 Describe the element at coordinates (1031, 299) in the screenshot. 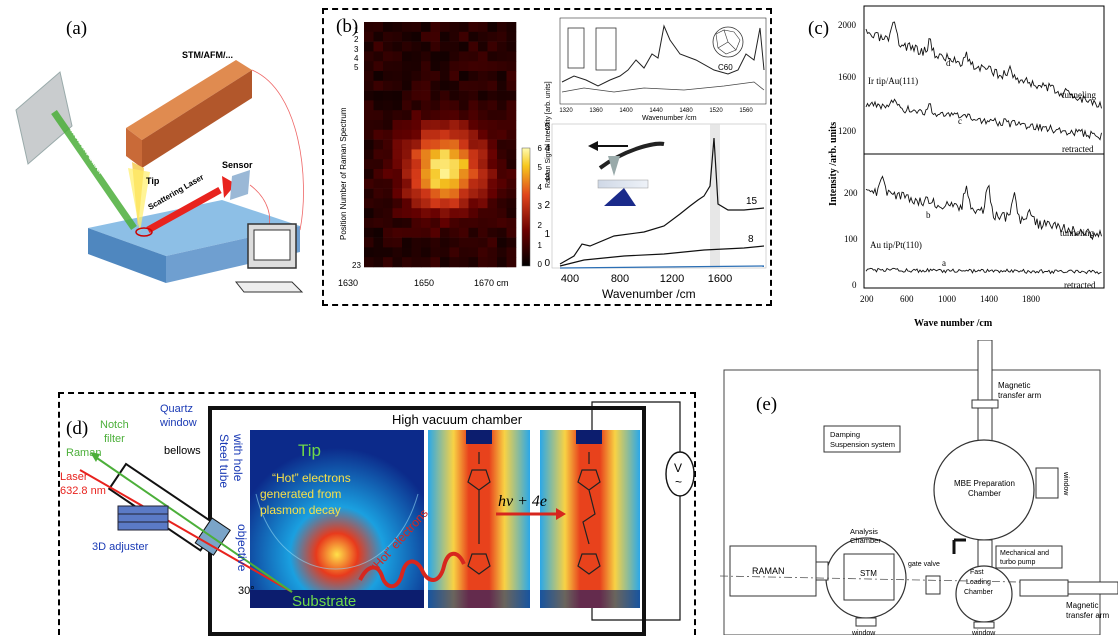

I see `c-xtick-1800: 1800` at that location.